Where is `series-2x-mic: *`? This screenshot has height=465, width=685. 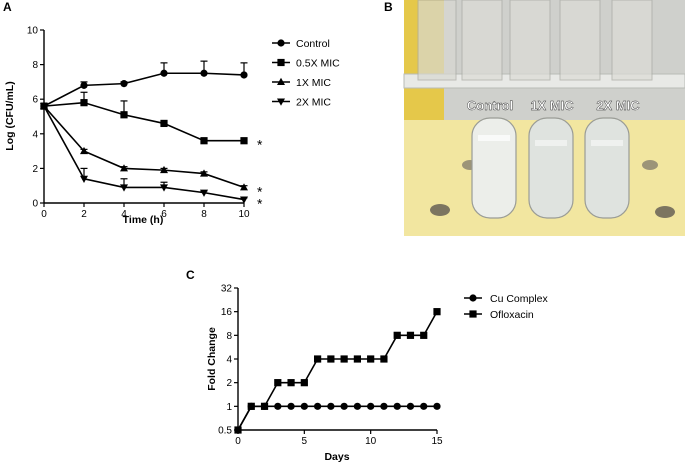
series-2x-mic: * is located at coordinates (151, 157).